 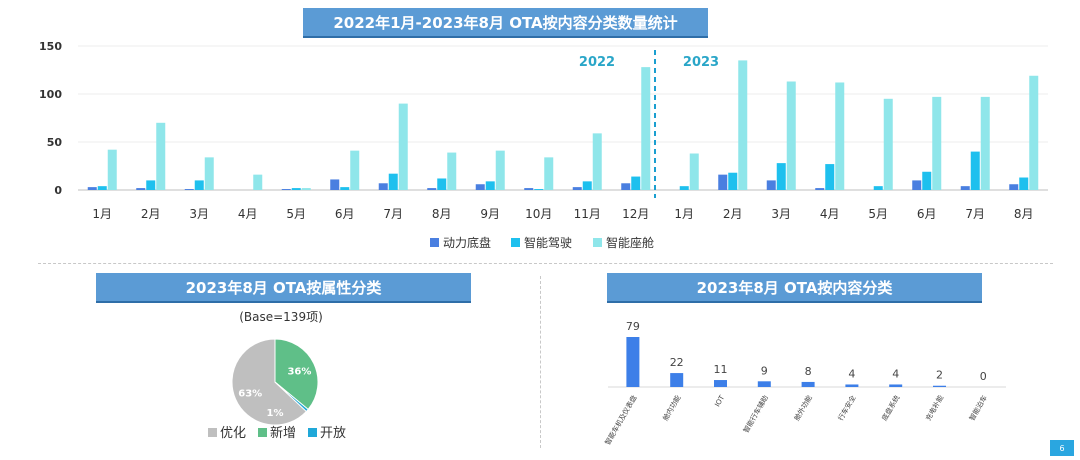 I want to click on legend-label: 动力底盘, so click(x=467, y=242).